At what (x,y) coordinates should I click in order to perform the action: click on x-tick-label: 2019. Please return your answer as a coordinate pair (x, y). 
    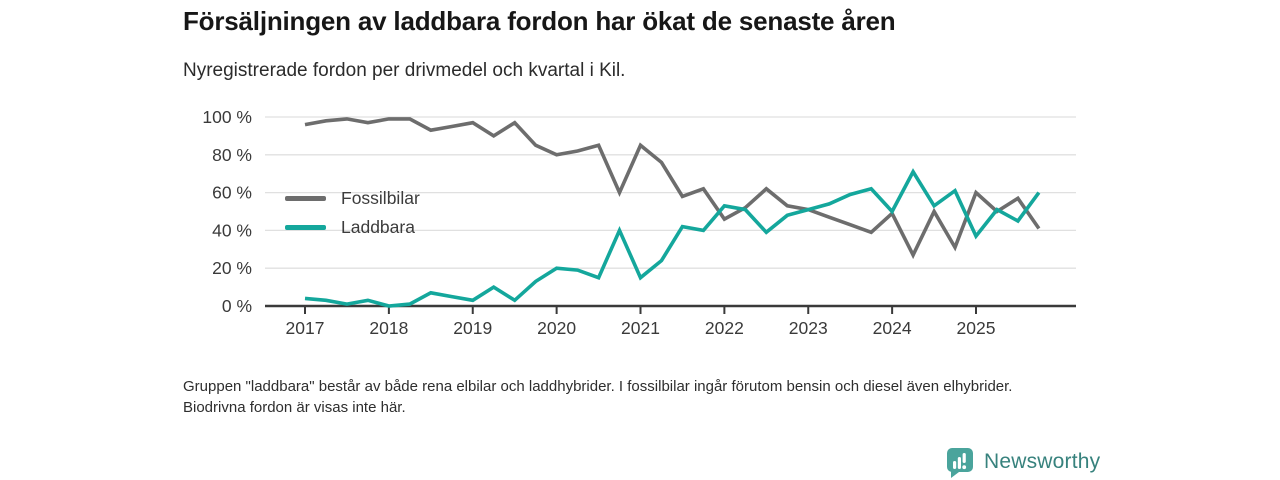
    Looking at the image, I should click on (472, 328).